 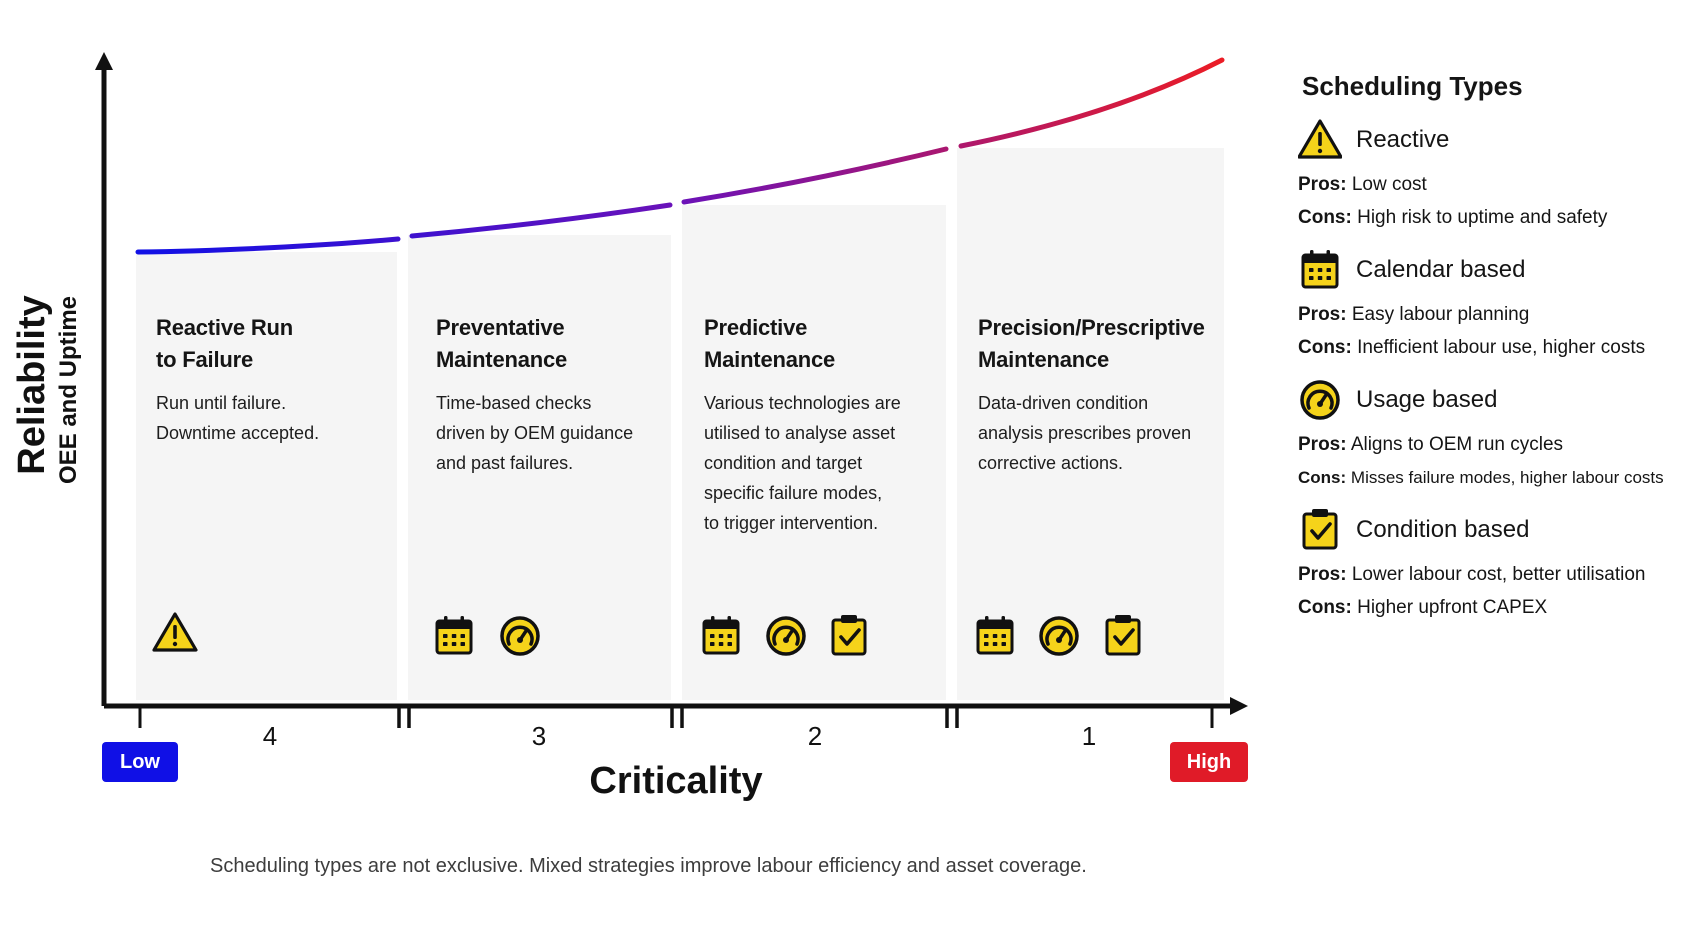 What do you see at coordinates (1063, 403) in the screenshot?
I see `description-line: Data-driven condition` at bounding box center [1063, 403].